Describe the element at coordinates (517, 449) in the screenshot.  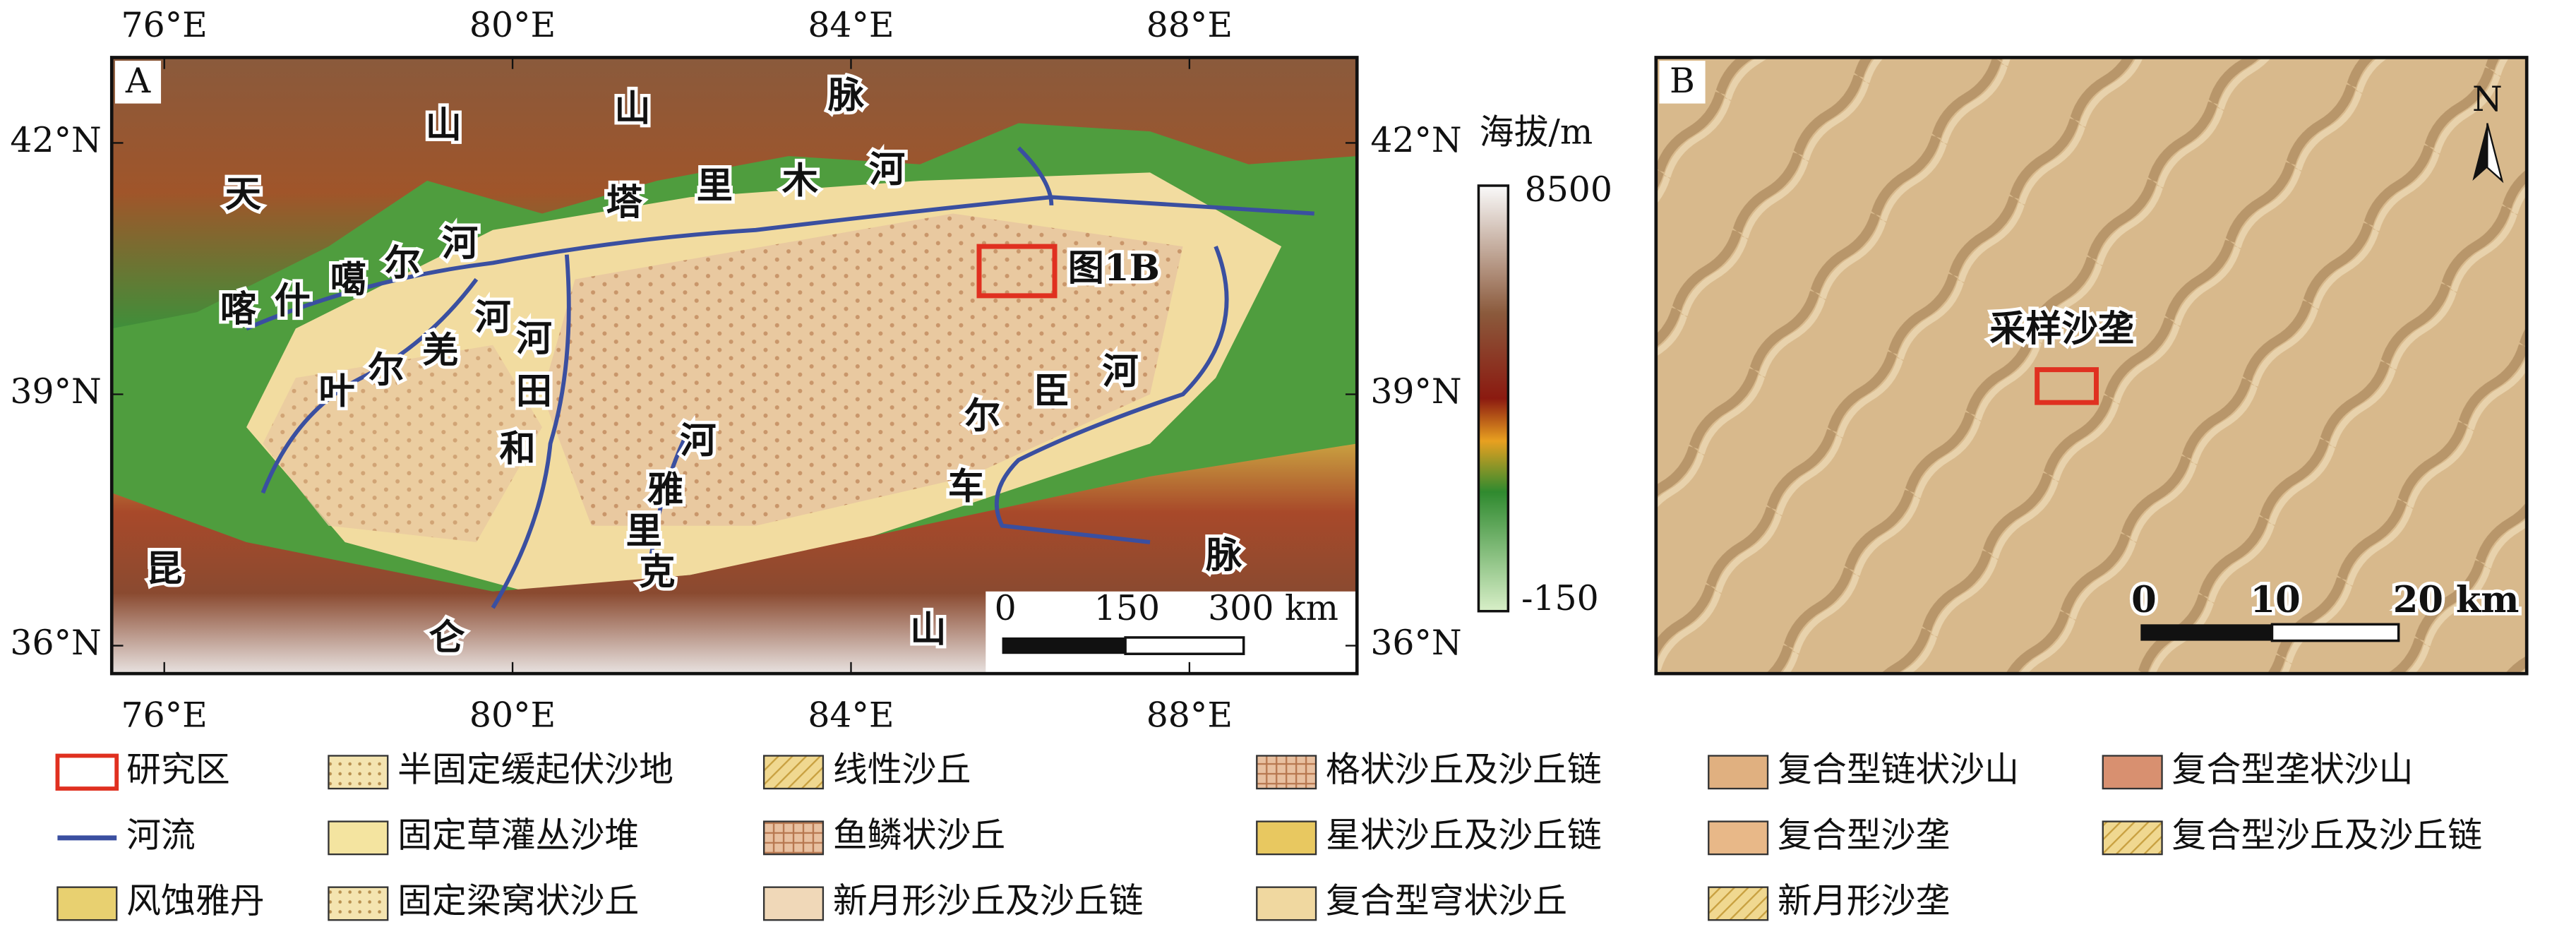
I see `place-label: 和` at that location.